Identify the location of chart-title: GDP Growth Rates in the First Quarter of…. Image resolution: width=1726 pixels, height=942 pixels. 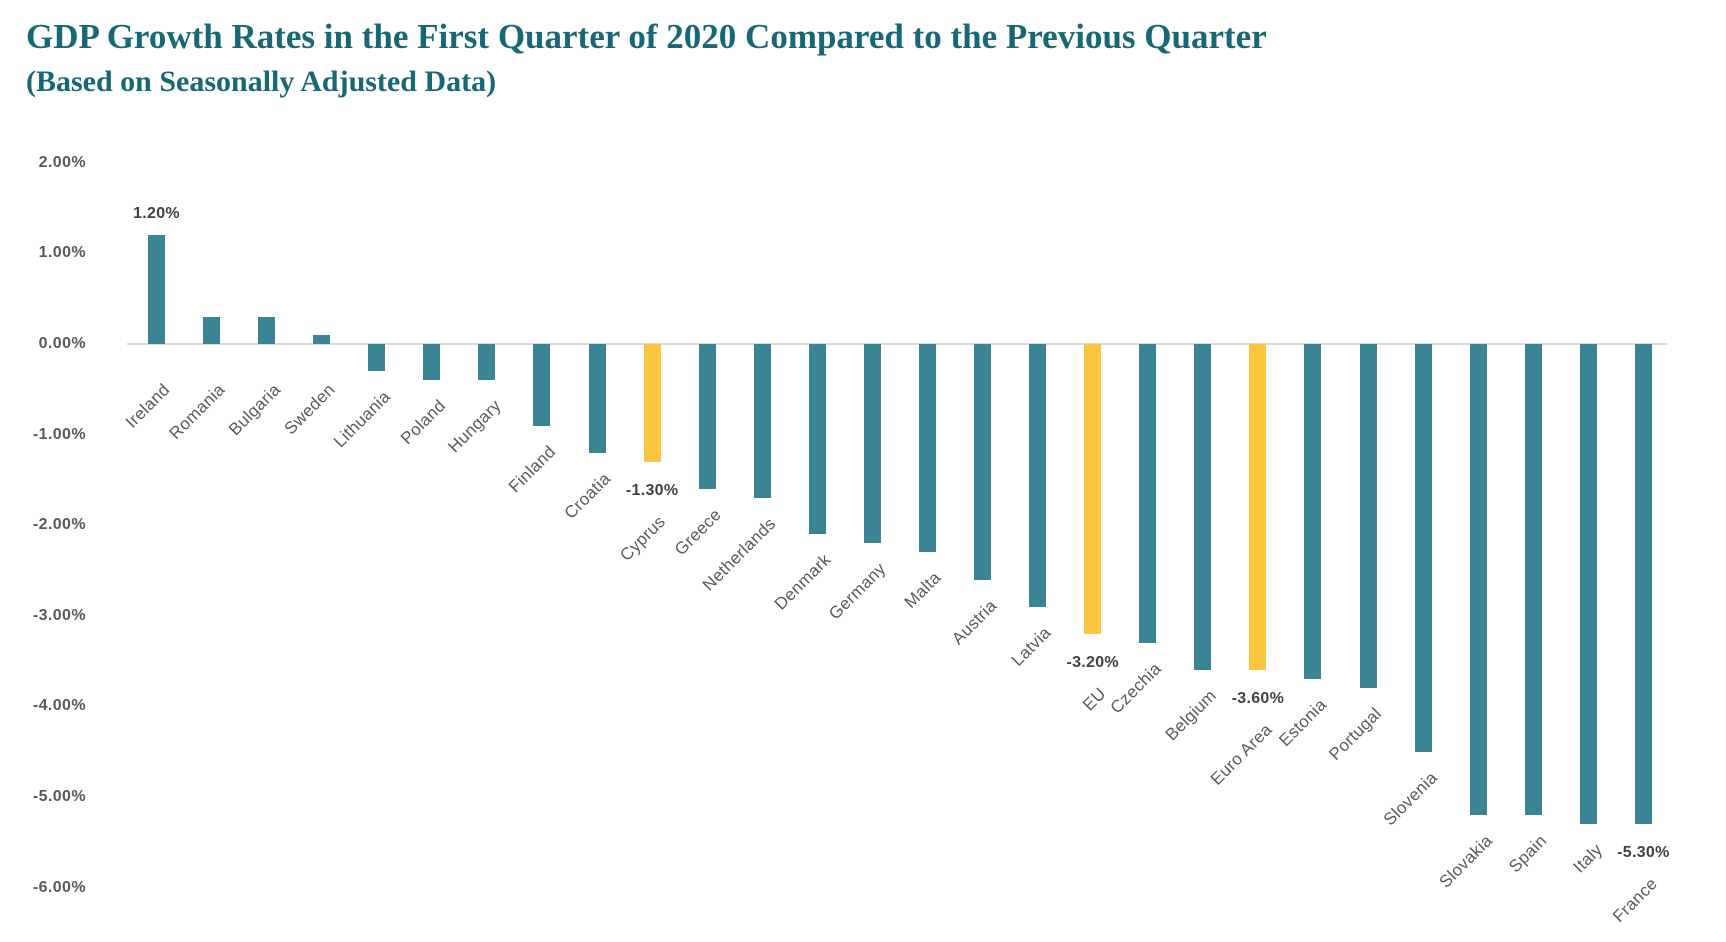
(646, 36).